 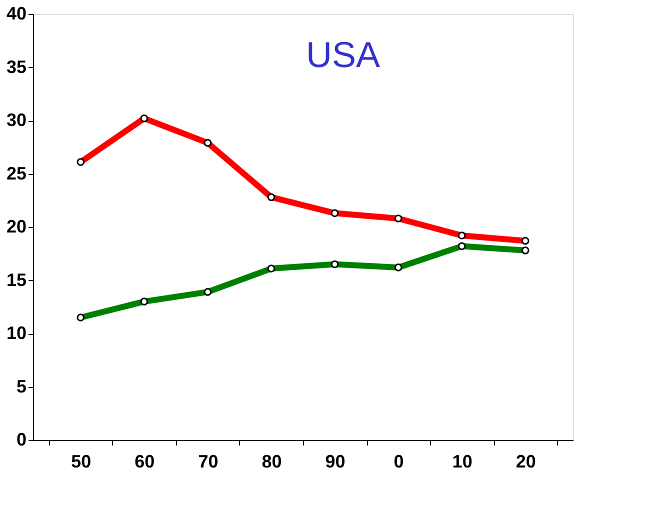 What do you see at coordinates (16, 14) in the screenshot?
I see `y-tick-label: 40` at bounding box center [16, 14].